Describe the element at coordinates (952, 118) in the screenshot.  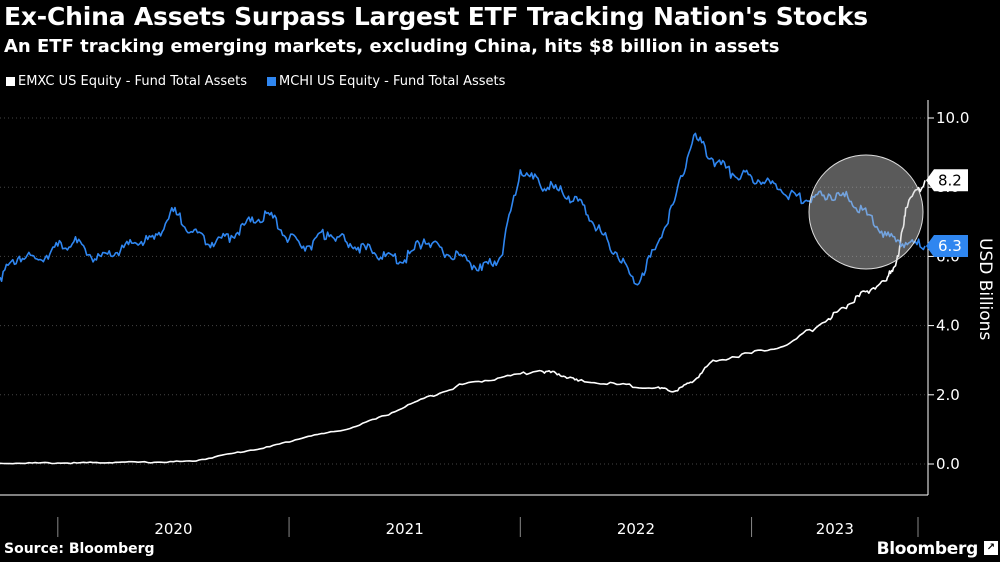
I see `y-tick-label: 10.0` at that location.